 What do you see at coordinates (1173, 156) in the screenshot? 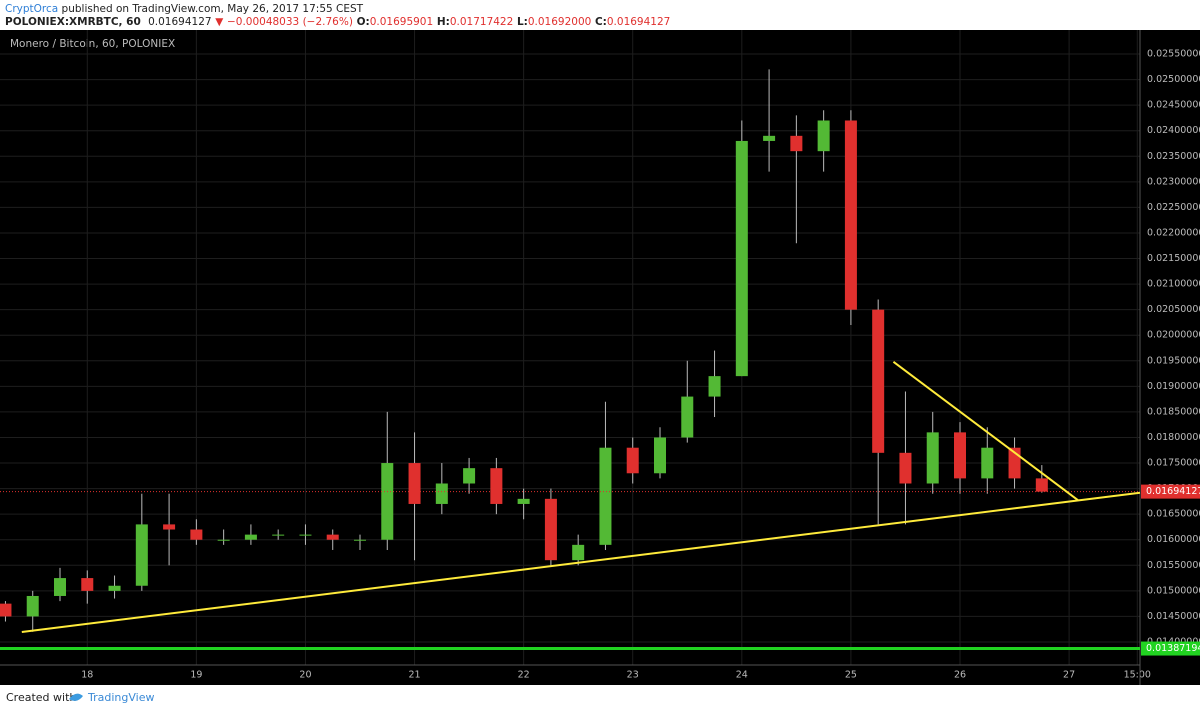
I see `y-tick-label: 0.02350000` at bounding box center [1173, 156].